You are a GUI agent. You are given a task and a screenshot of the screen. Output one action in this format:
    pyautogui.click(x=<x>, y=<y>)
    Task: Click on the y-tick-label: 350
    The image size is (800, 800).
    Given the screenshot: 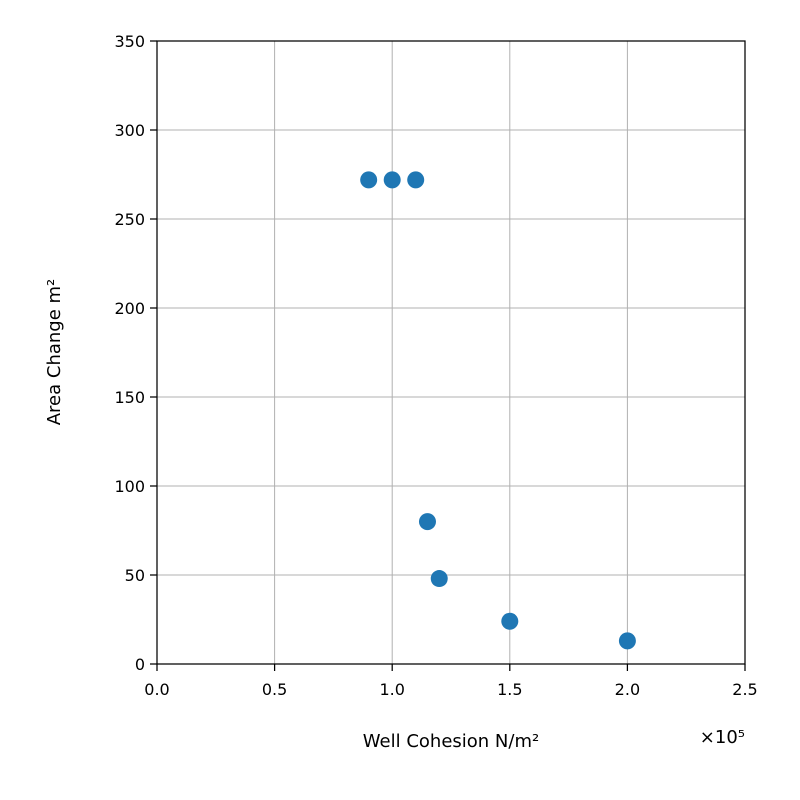 What is the action you would take?
    pyautogui.click(x=129, y=41)
    